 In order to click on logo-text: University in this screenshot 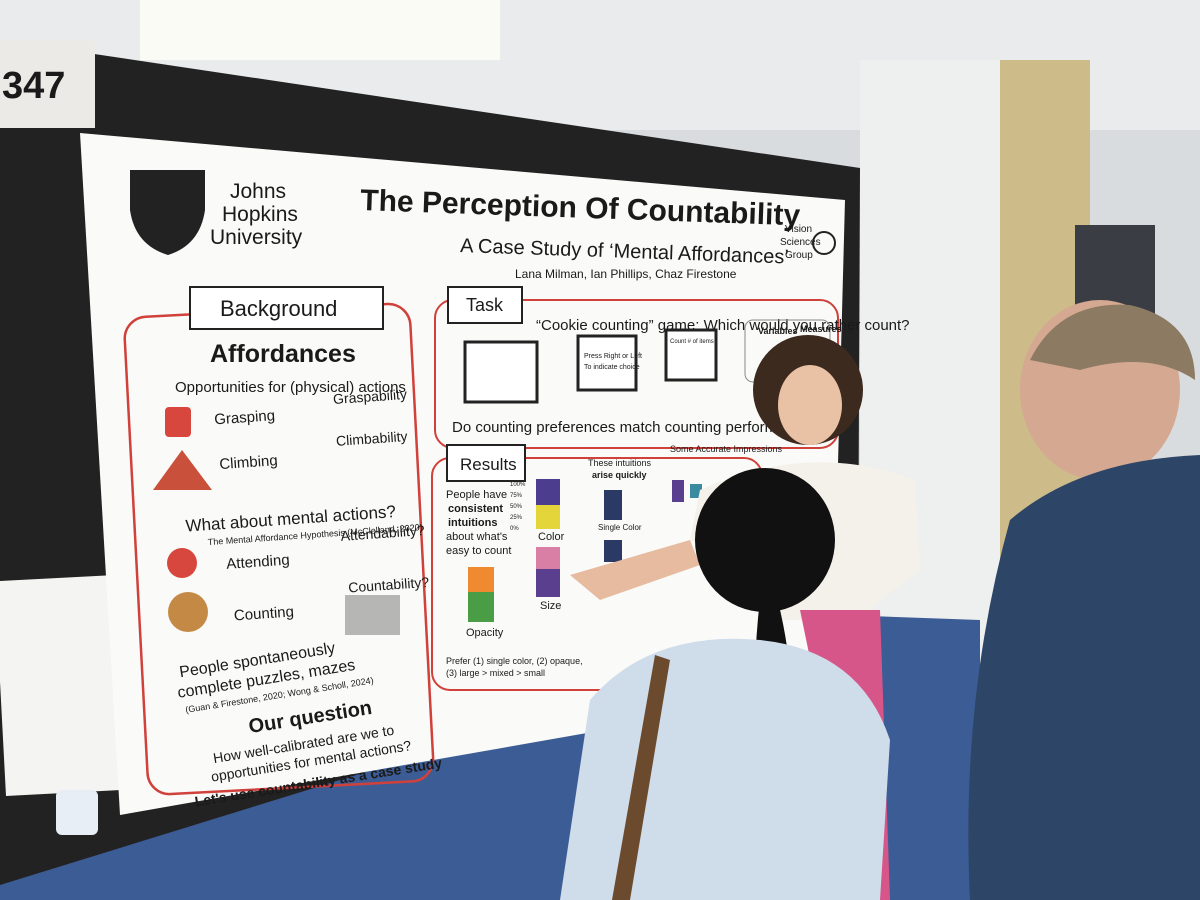, I will do `click(256, 237)`.